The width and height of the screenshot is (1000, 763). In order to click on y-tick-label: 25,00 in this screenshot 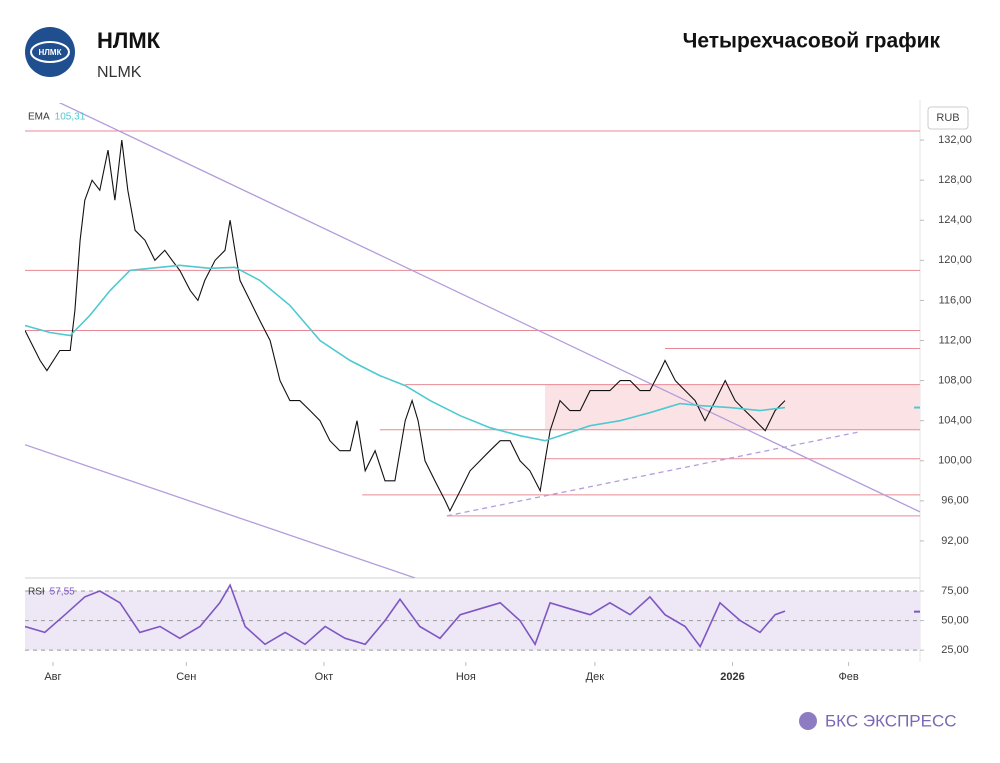, I will do `click(955, 650)`.